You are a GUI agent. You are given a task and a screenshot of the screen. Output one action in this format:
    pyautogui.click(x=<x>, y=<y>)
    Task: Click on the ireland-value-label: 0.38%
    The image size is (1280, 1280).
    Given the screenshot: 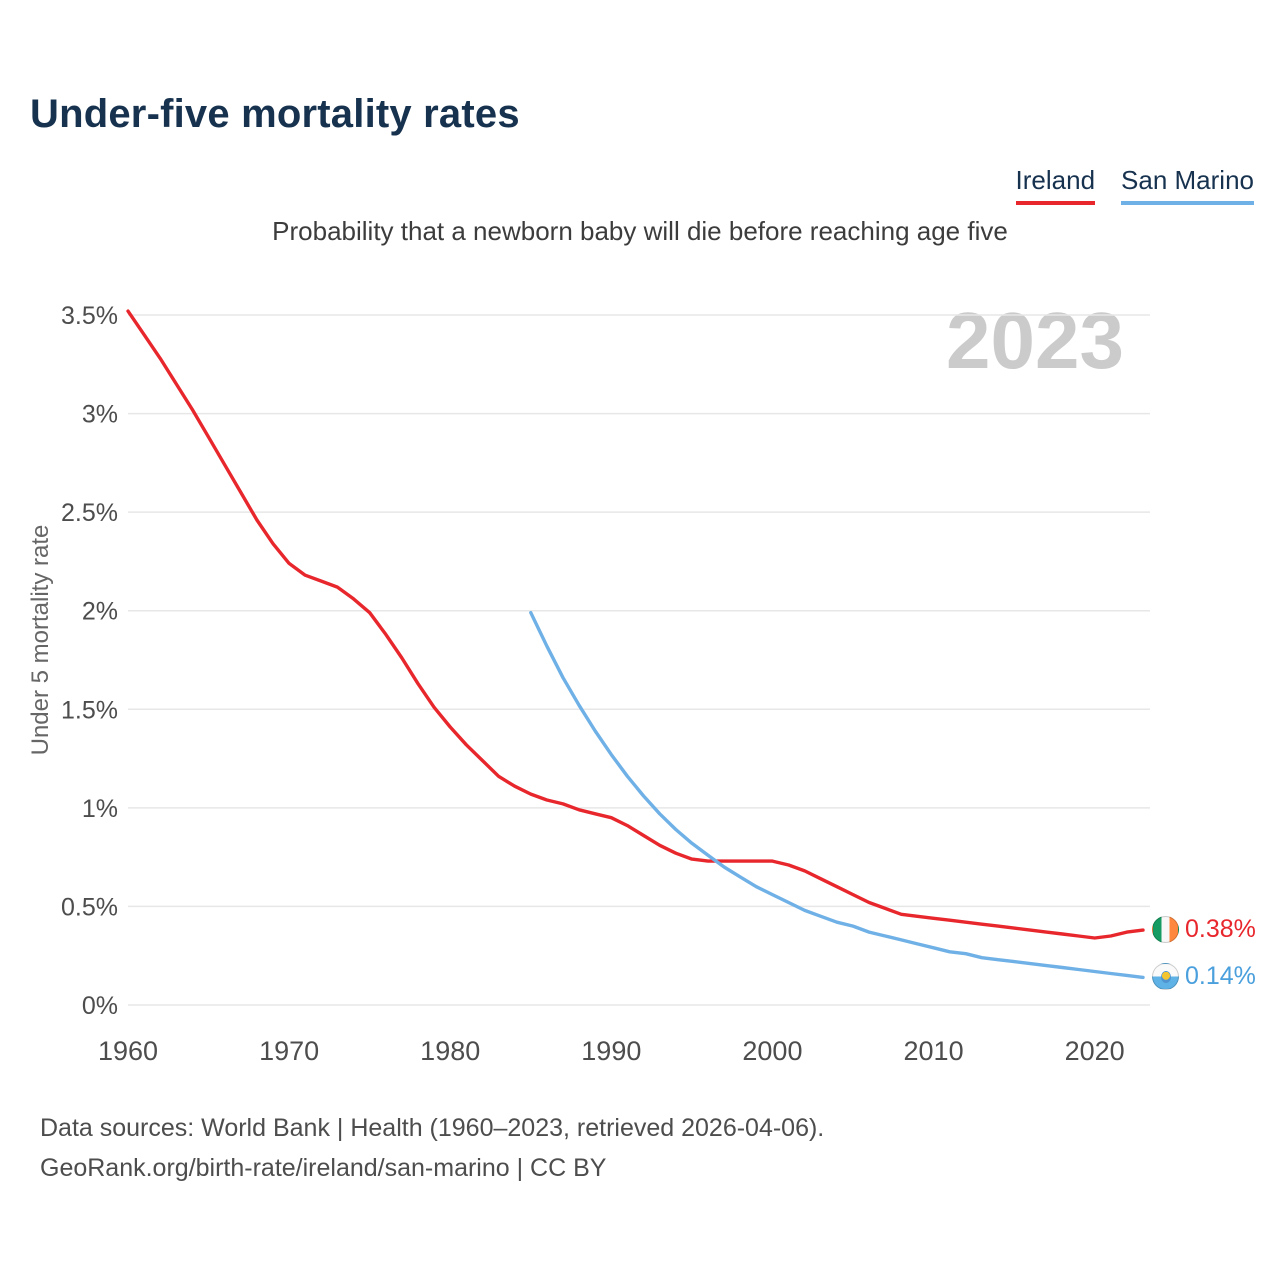 What is the action you would take?
    pyautogui.click(x=1220, y=929)
    